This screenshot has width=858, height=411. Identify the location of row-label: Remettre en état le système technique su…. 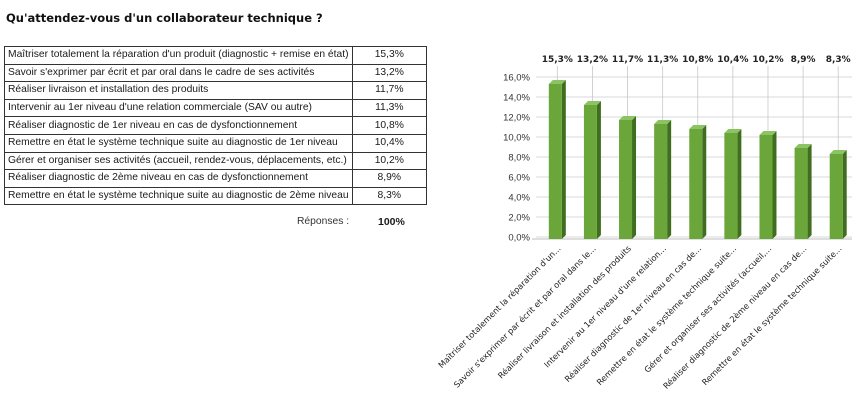
(178, 196).